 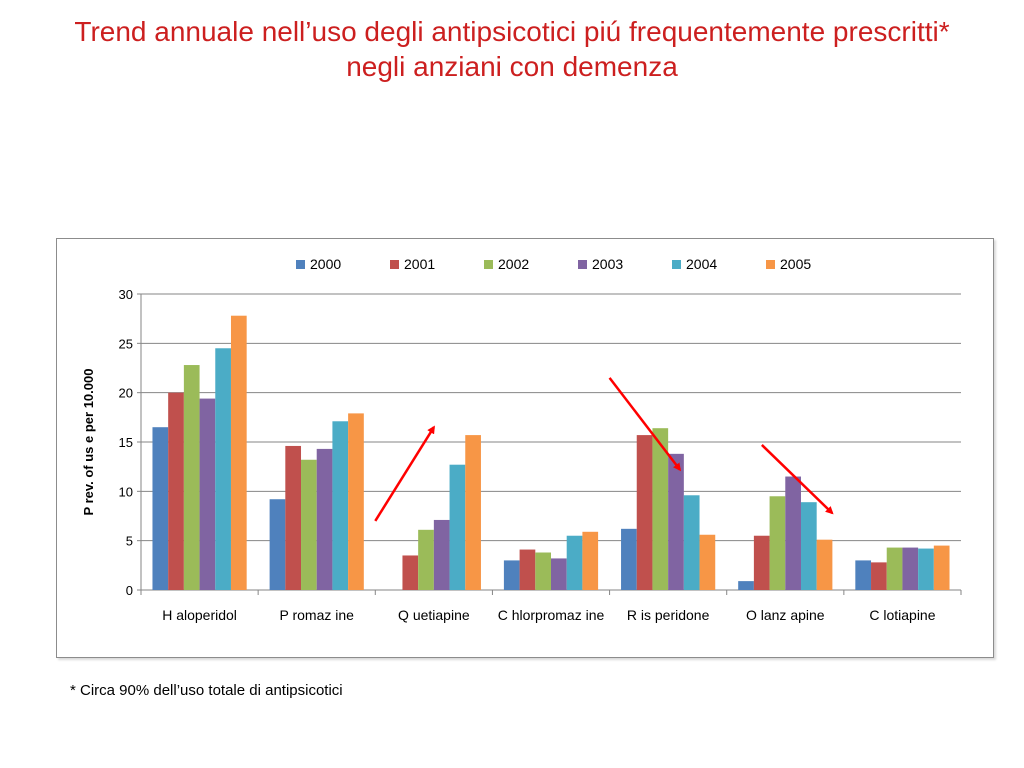 What do you see at coordinates (325, 264) in the screenshot?
I see `legend-label: 2000` at bounding box center [325, 264].